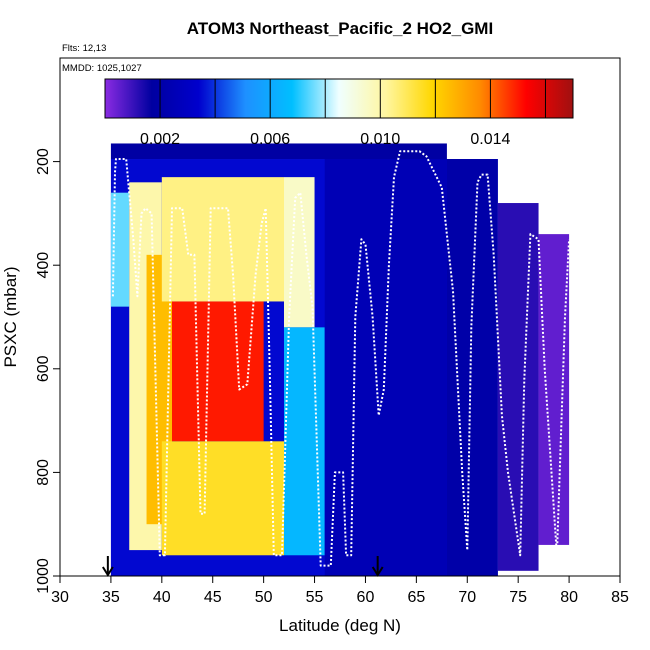 This screenshot has height=650, width=650. Describe the element at coordinates (43, 472) in the screenshot. I see `y-tick-label: 800` at that location.